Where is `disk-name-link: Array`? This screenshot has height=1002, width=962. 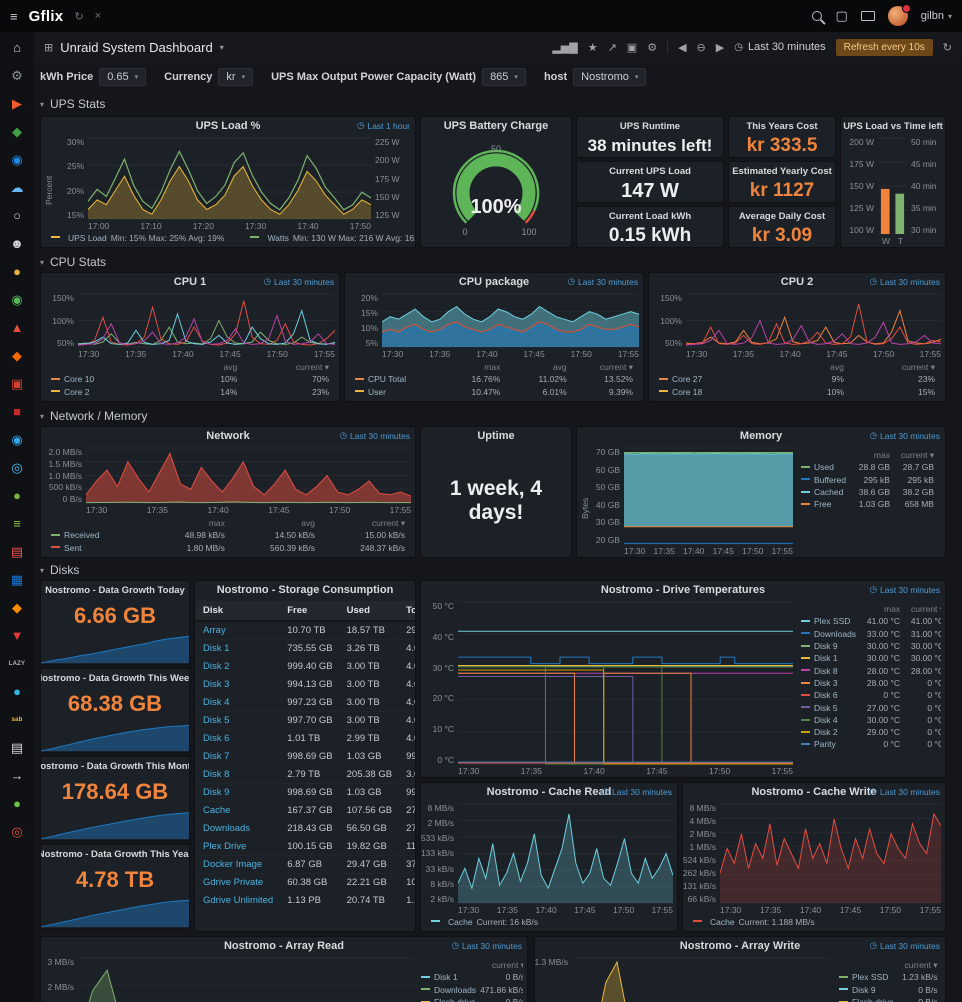 disk-name-link: Array is located at coordinates (238, 630).